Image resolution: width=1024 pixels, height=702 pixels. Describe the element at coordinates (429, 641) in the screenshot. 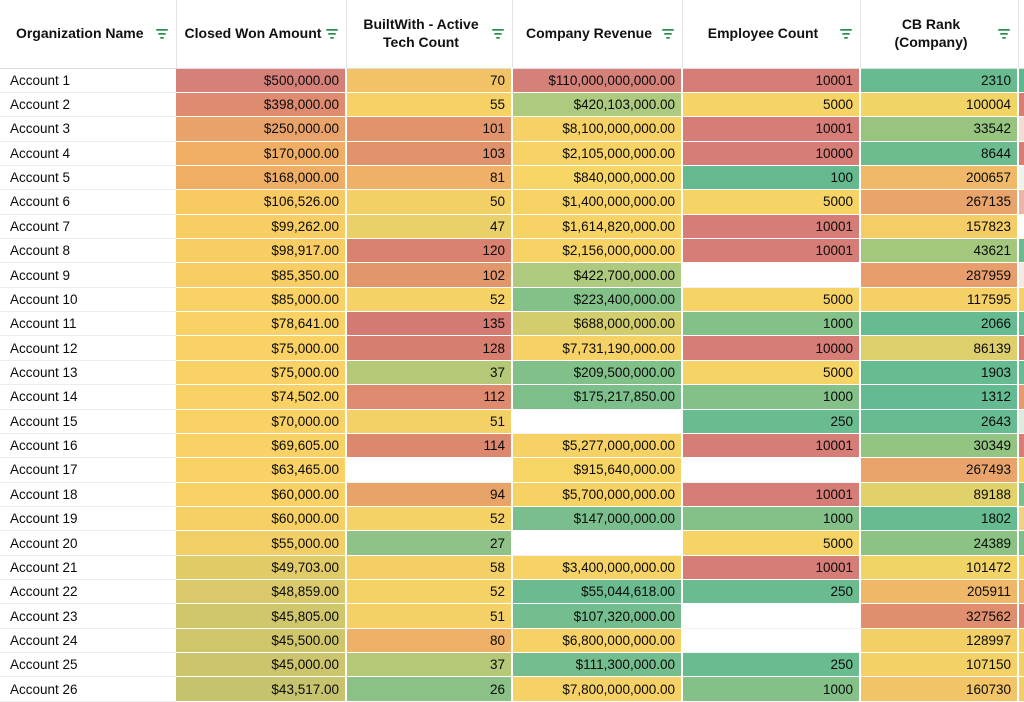

I see `cell-builtwith-active-tech-count: 80` at that location.